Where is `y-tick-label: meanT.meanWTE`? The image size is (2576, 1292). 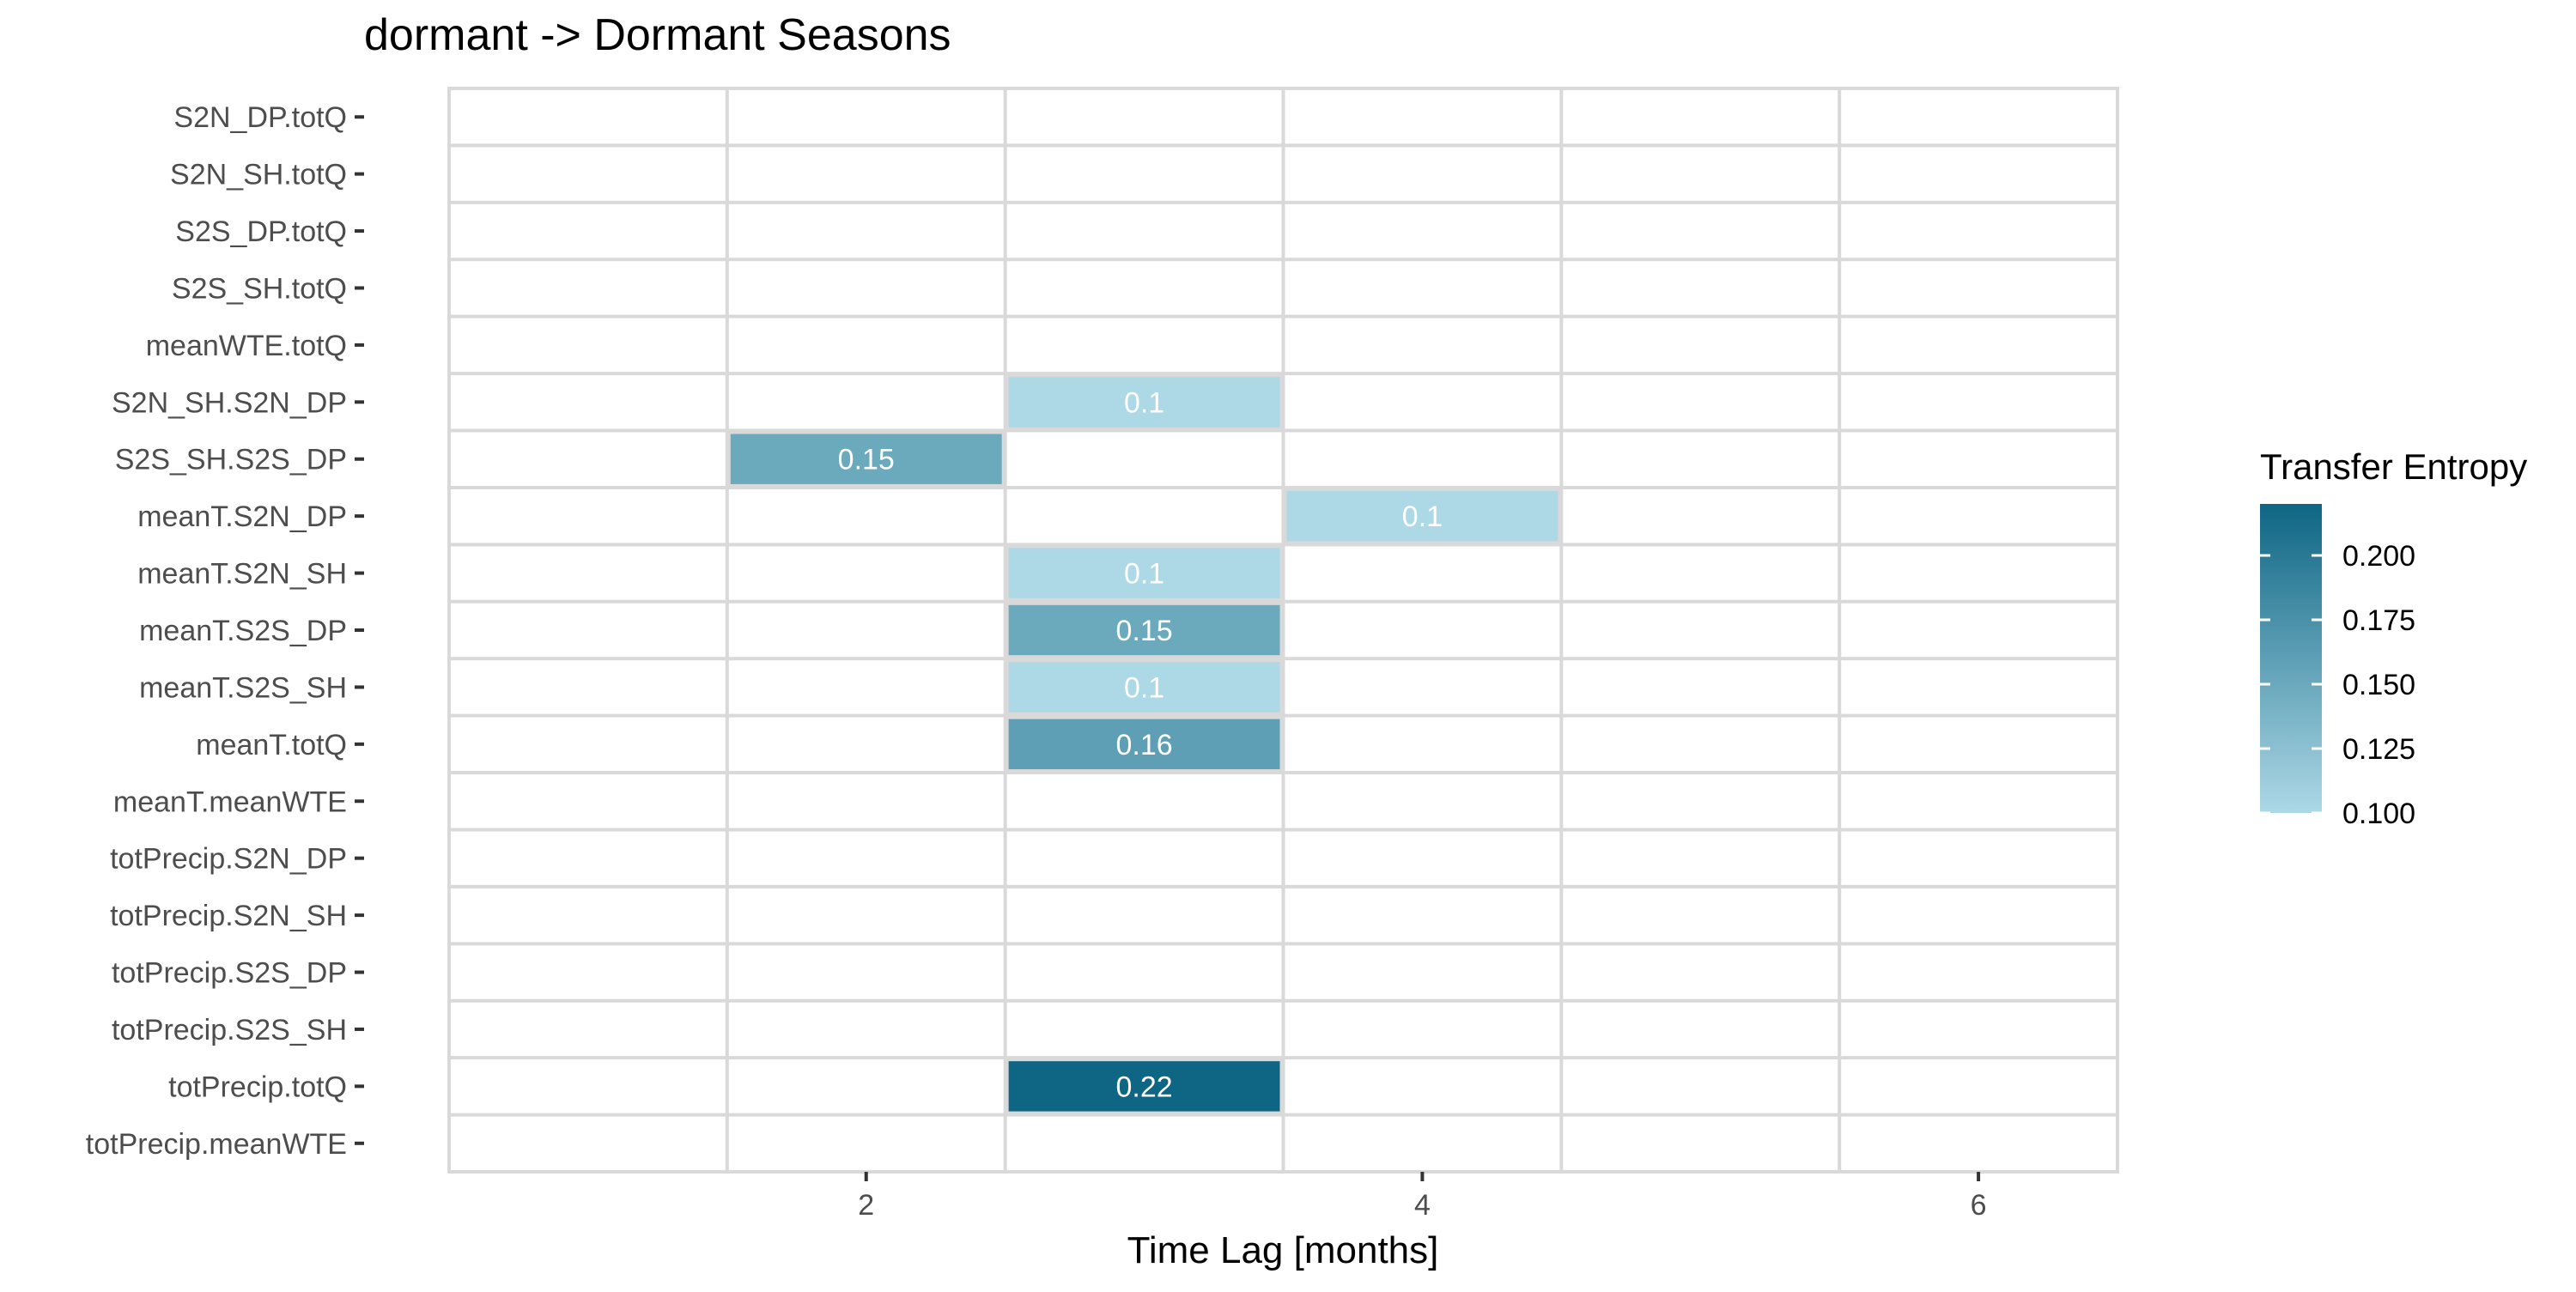 y-tick-label: meanT.meanWTE is located at coordinates (230, 802).